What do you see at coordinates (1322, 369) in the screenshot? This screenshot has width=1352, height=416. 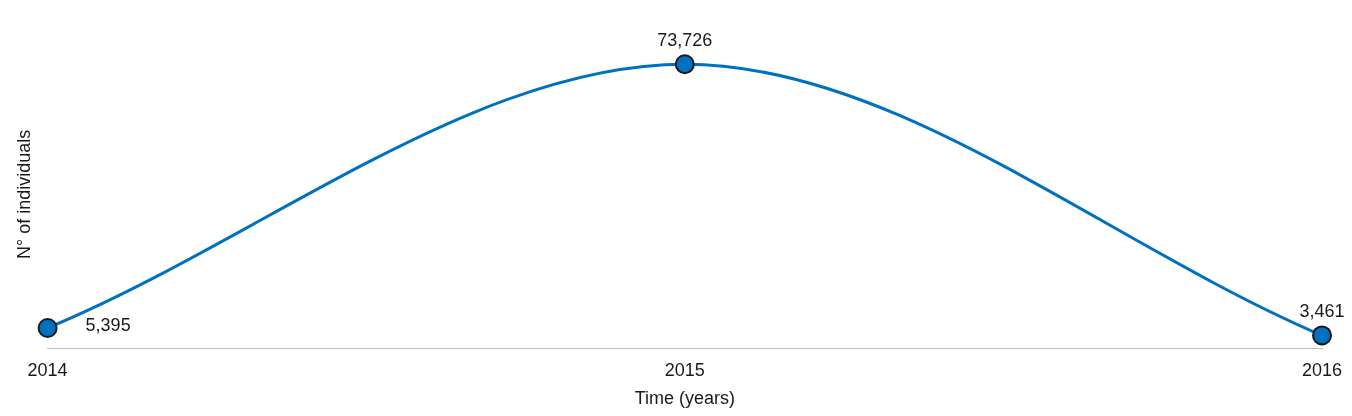 I see `x-tick-label: 2016` at bounding box center [1322, 369].